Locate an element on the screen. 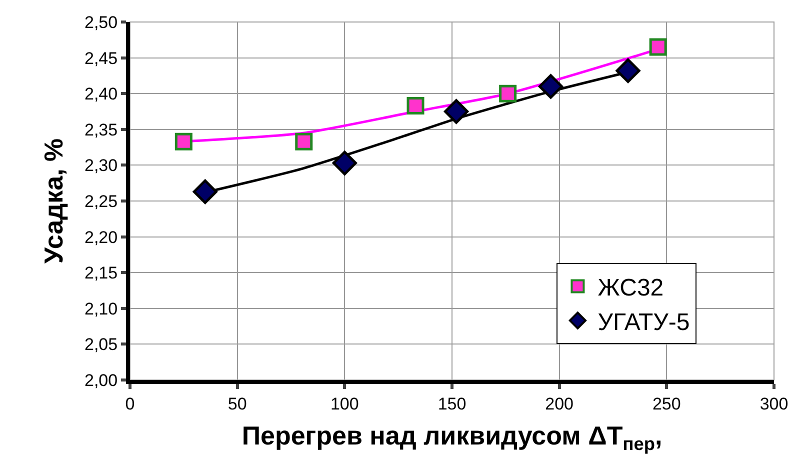 The height and width of the screenshot is (472, 800). x-tick-label: 300 is located at coordinates (774, 404).